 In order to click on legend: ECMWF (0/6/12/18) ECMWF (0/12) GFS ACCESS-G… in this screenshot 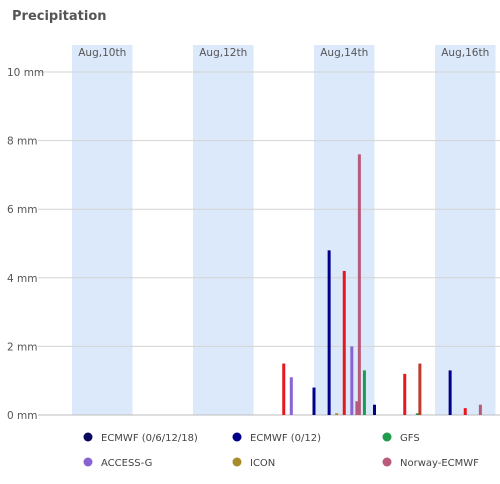, I will do `click(281, 450)`.